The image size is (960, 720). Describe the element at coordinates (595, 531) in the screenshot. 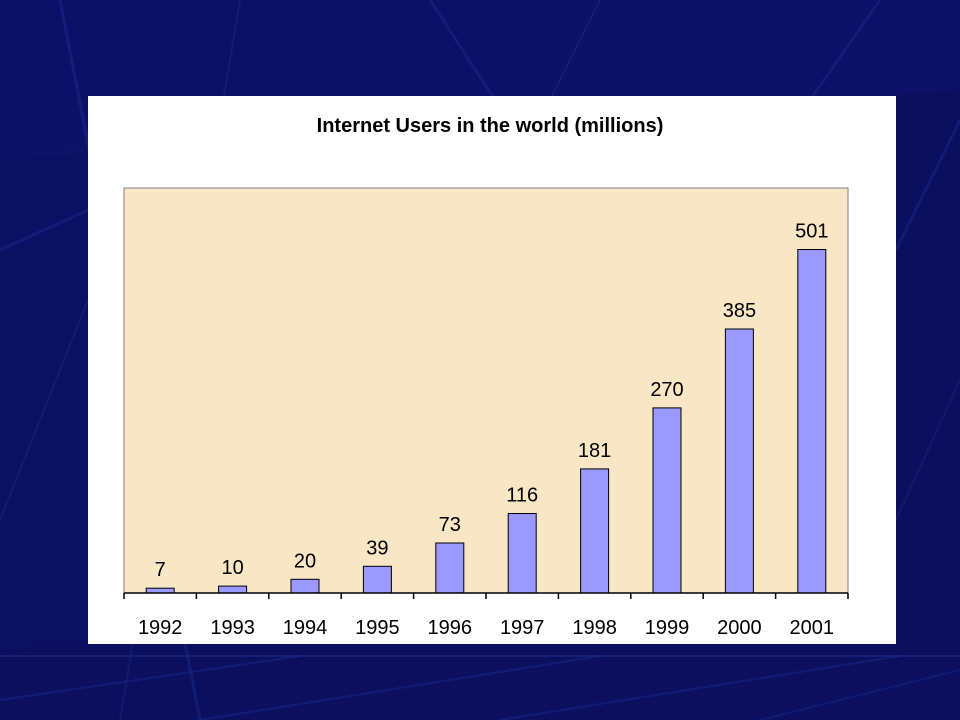

I see `bar-1998` at that location.